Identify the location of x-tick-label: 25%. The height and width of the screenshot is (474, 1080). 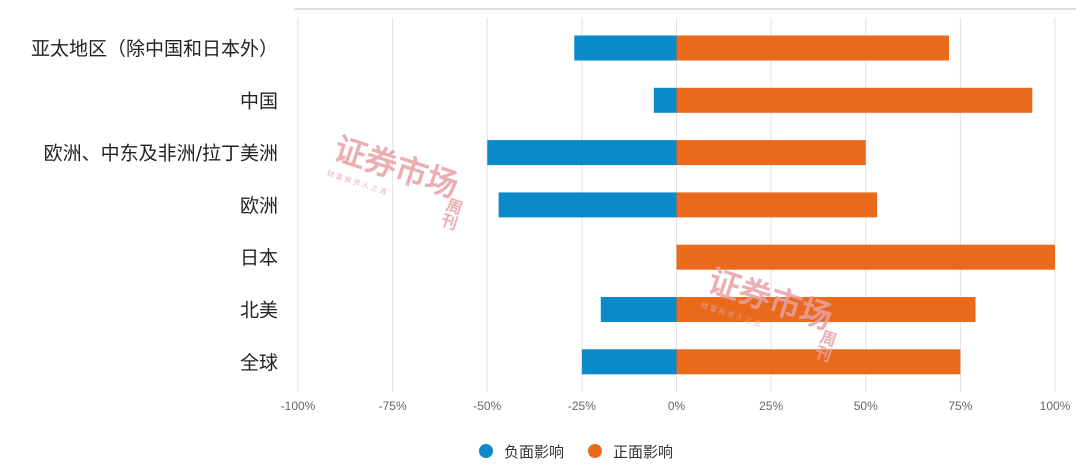
(771, 406).